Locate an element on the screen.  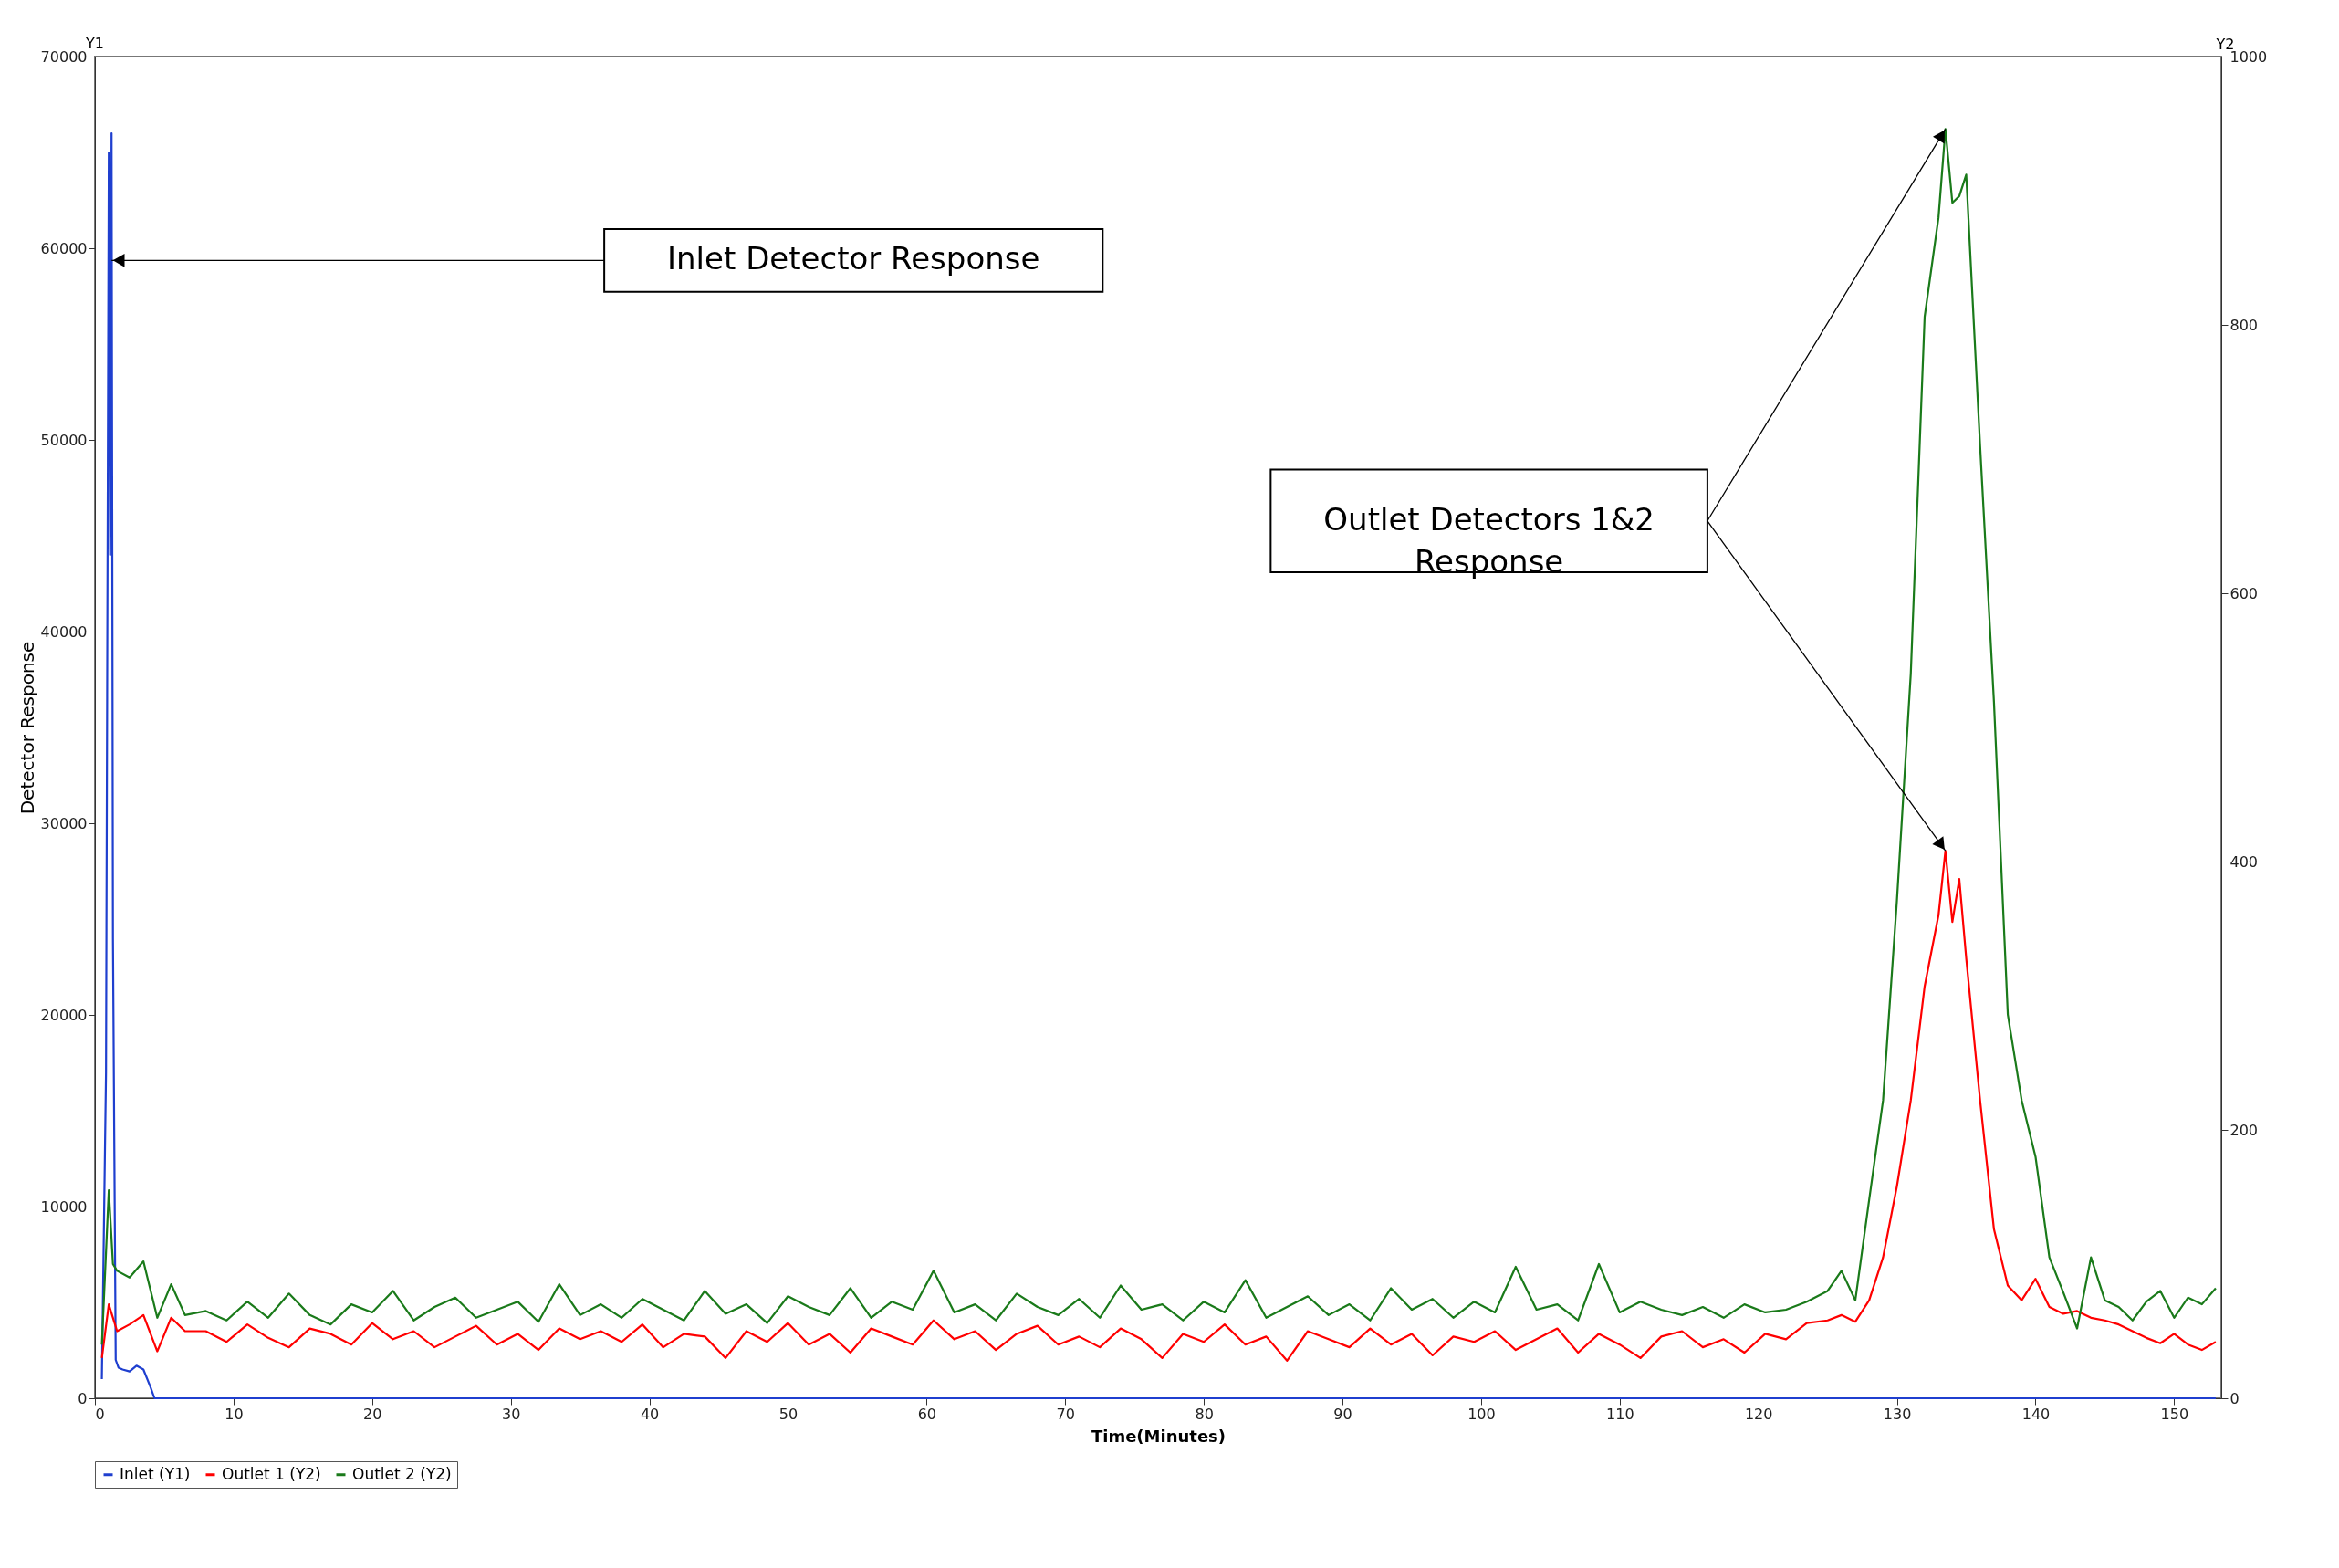
x-tick-label: 150 is located at coordinates (2174, 1414).